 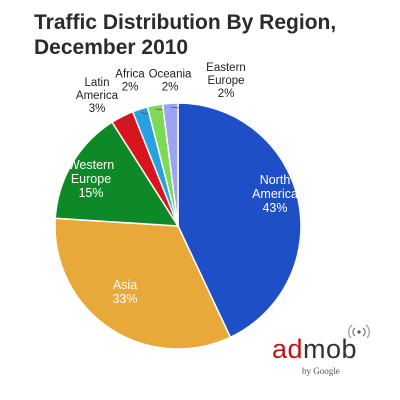 What do you see at coordinates (330, 349) in the screenshot?
I see `logo-mob-text: mob` at bounding box center [330, 349].